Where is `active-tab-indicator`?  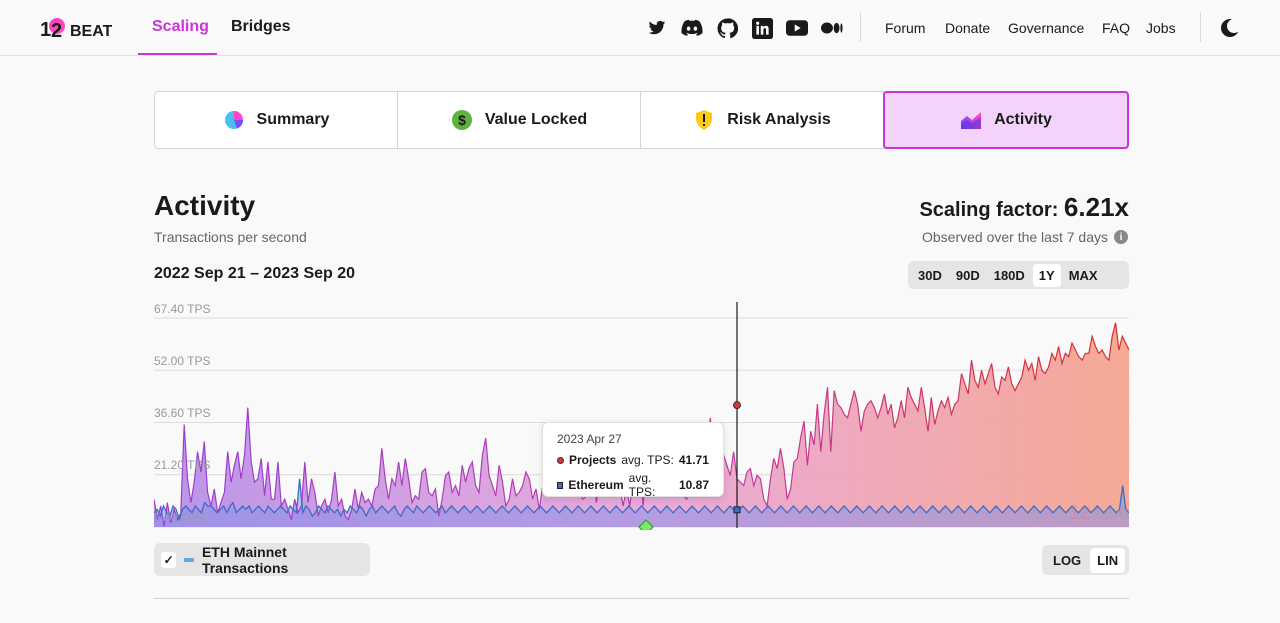
active-tab-indicator is located at coordinates (177, 54).